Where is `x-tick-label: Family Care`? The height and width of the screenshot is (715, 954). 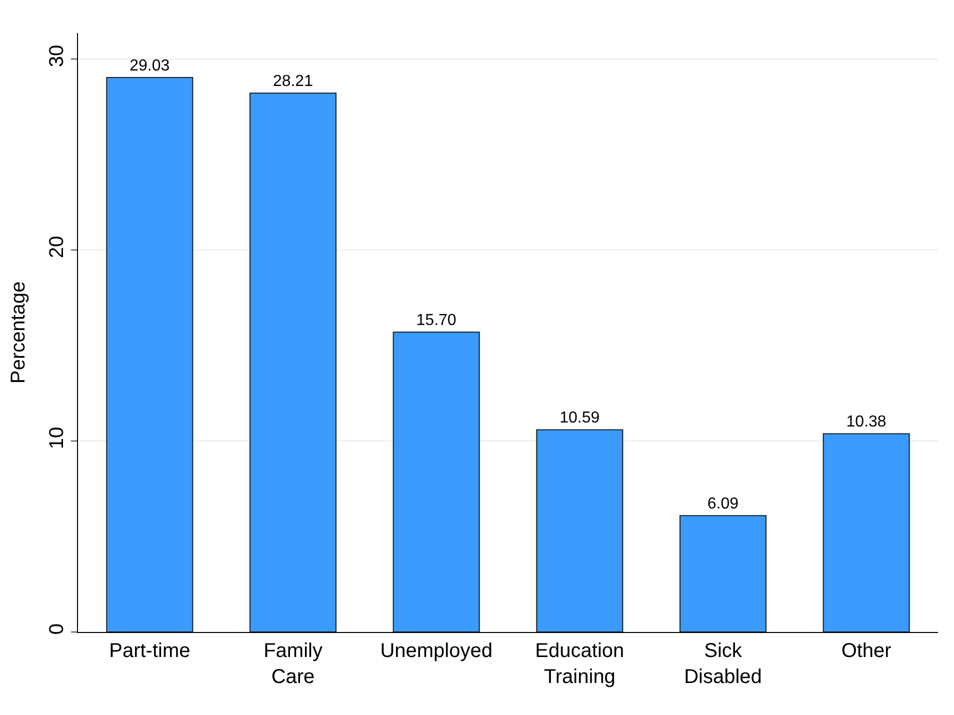
x-tick-label: Family Care is located at coordinates (293, 664).